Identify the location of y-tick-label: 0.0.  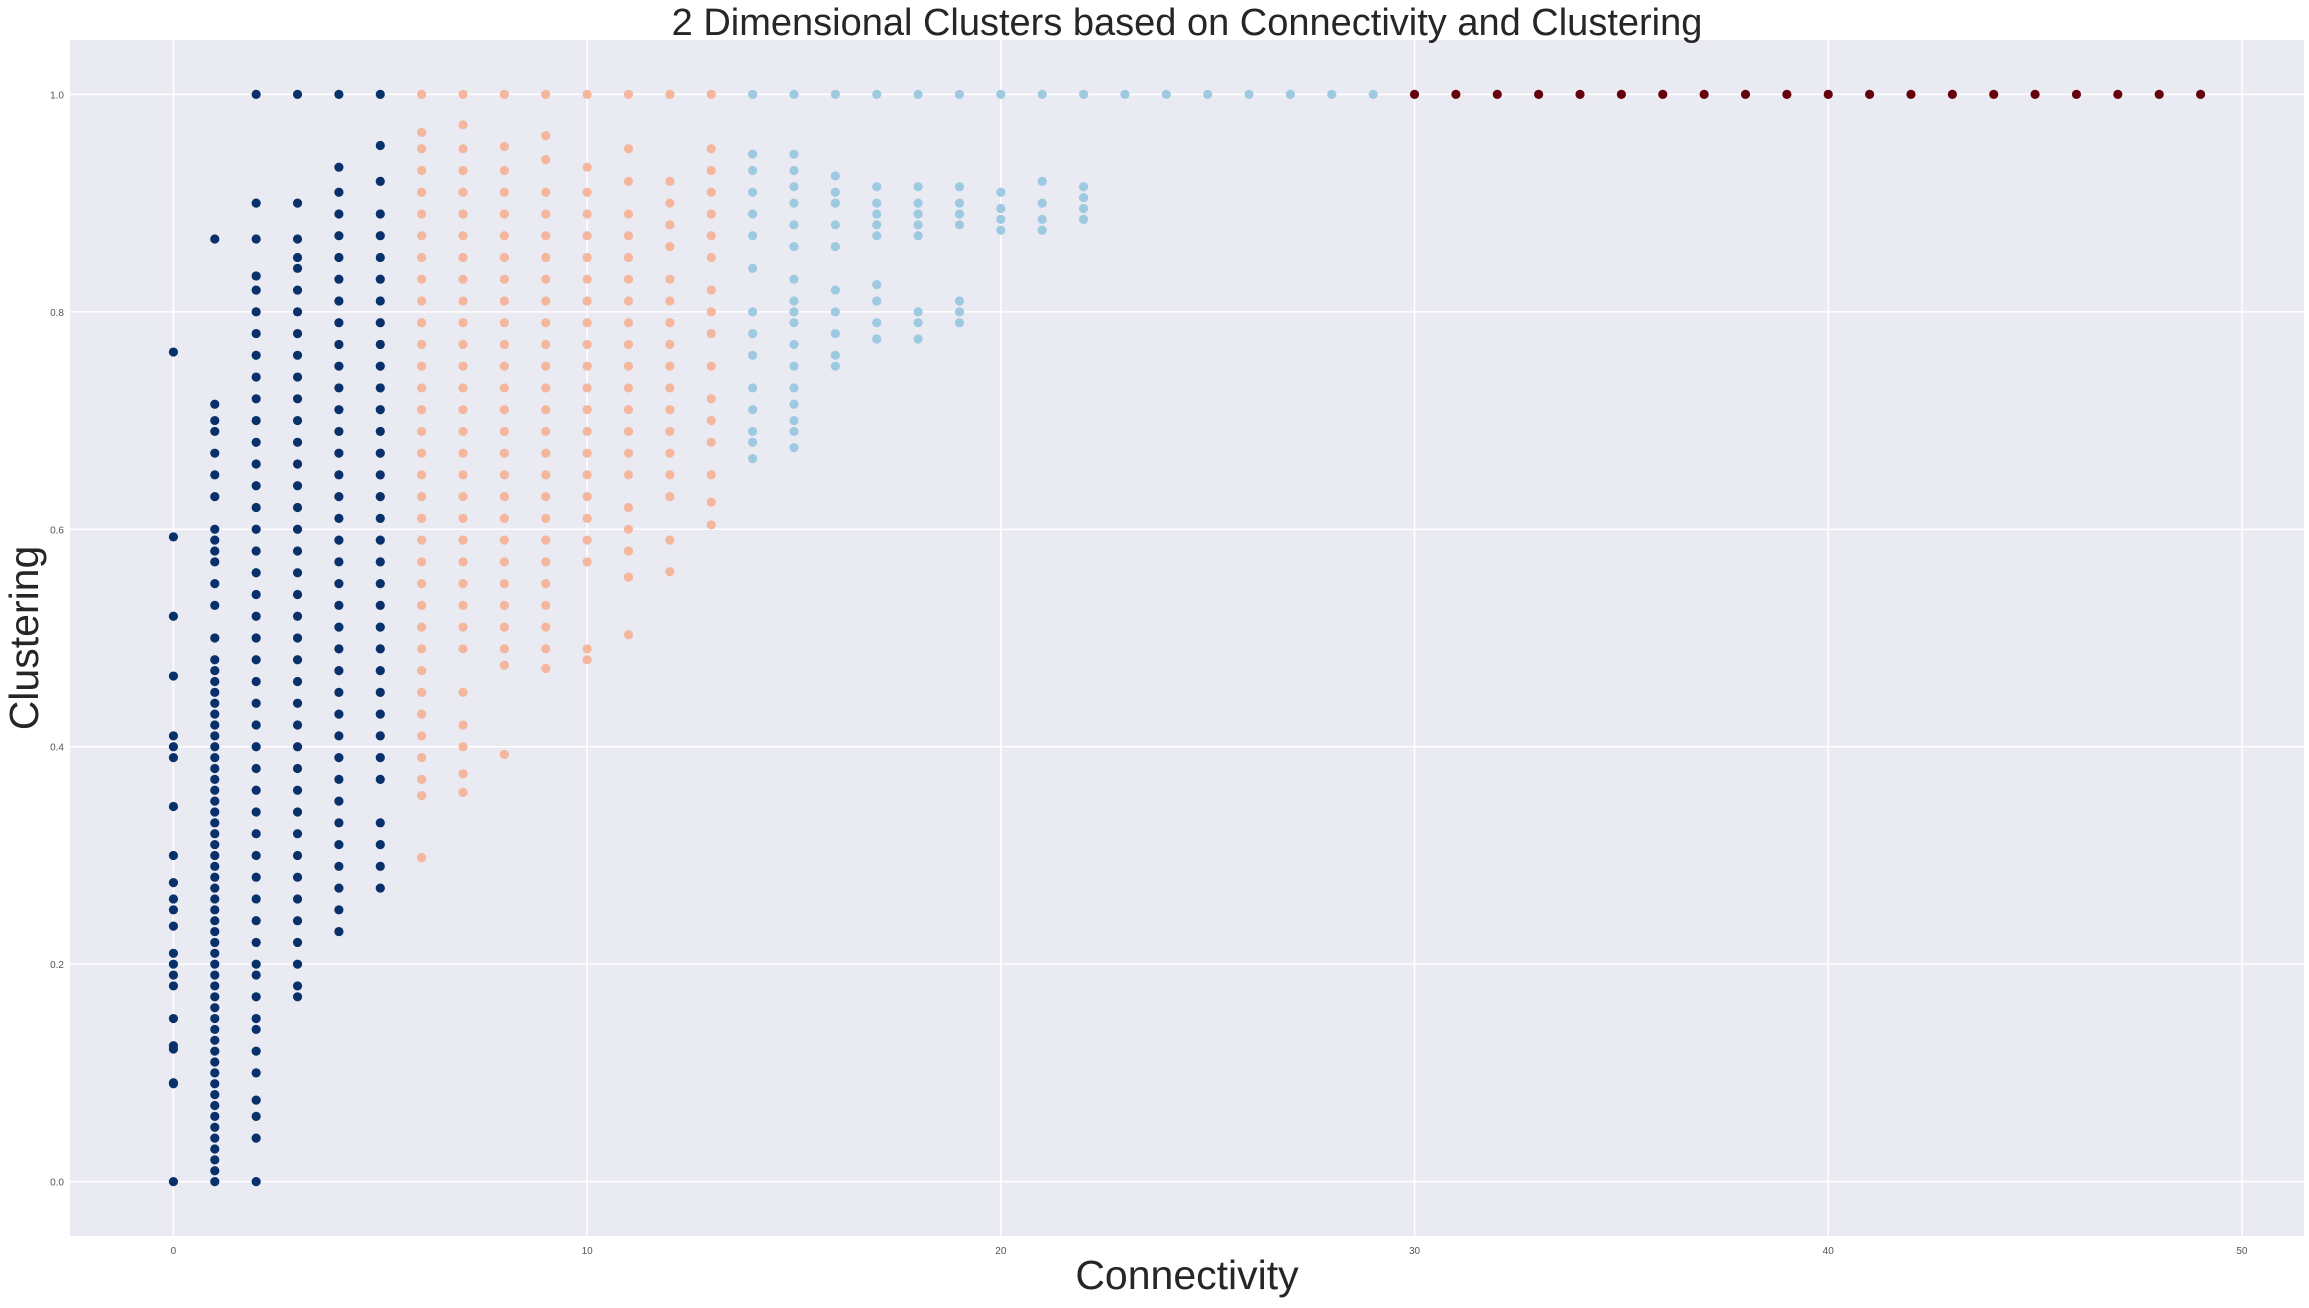
(57, 1183).